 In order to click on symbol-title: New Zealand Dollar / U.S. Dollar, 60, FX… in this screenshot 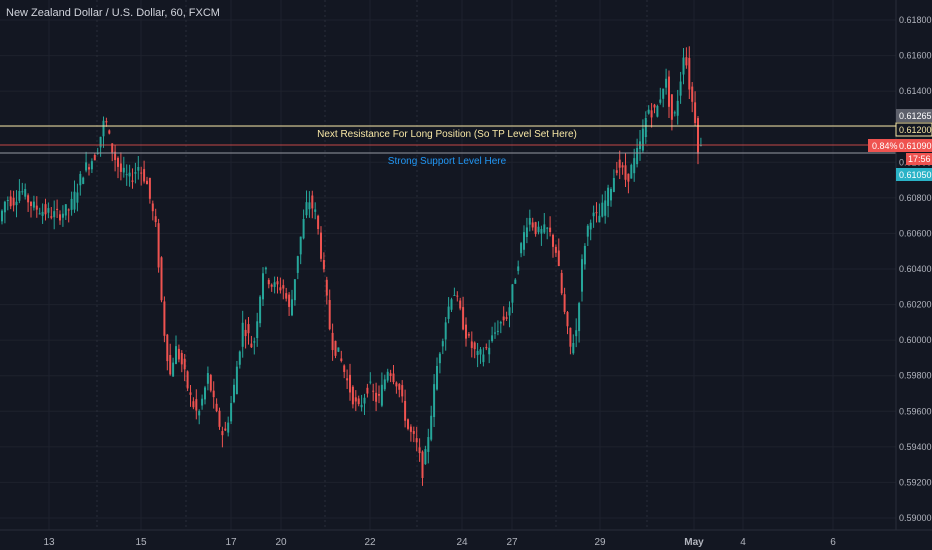, I will do `click(113, 13)`.